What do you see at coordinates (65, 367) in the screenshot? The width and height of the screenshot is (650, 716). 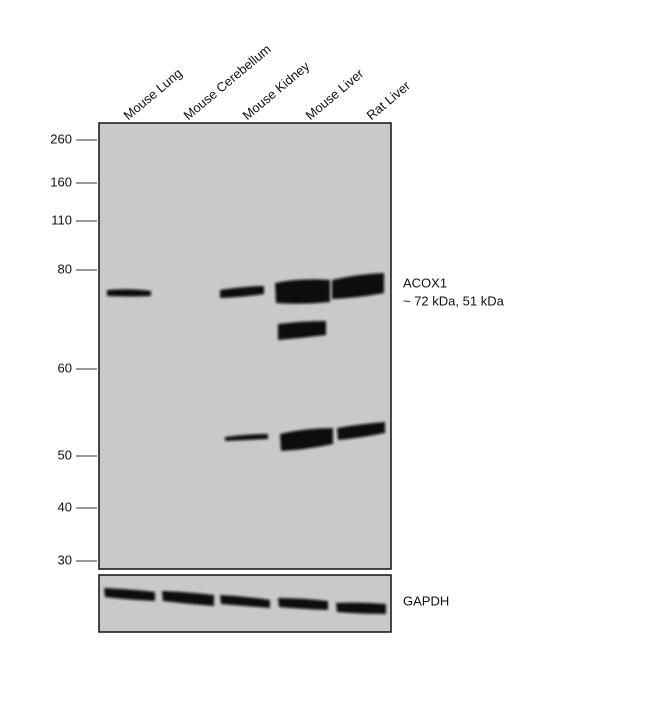 I see `marker-label: 60` at bounding box center [65, 367].